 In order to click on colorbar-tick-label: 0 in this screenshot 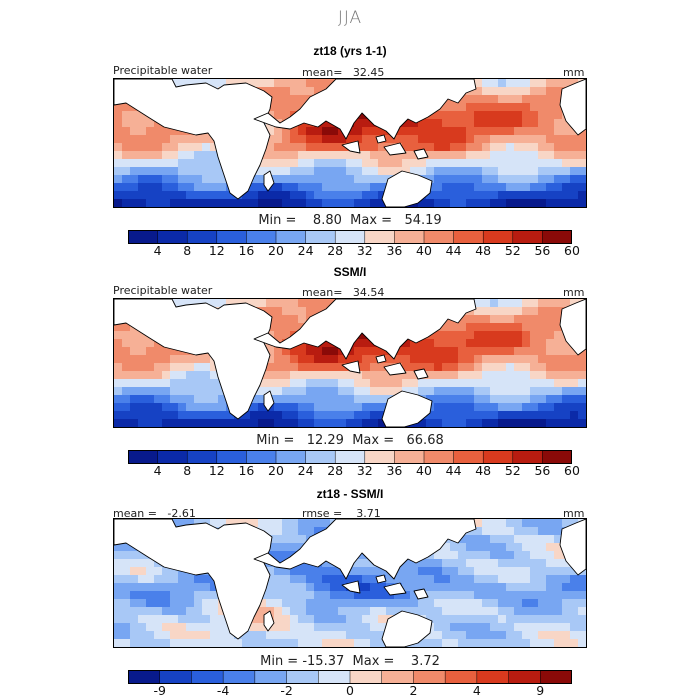, I will do `click(350, 690)`.